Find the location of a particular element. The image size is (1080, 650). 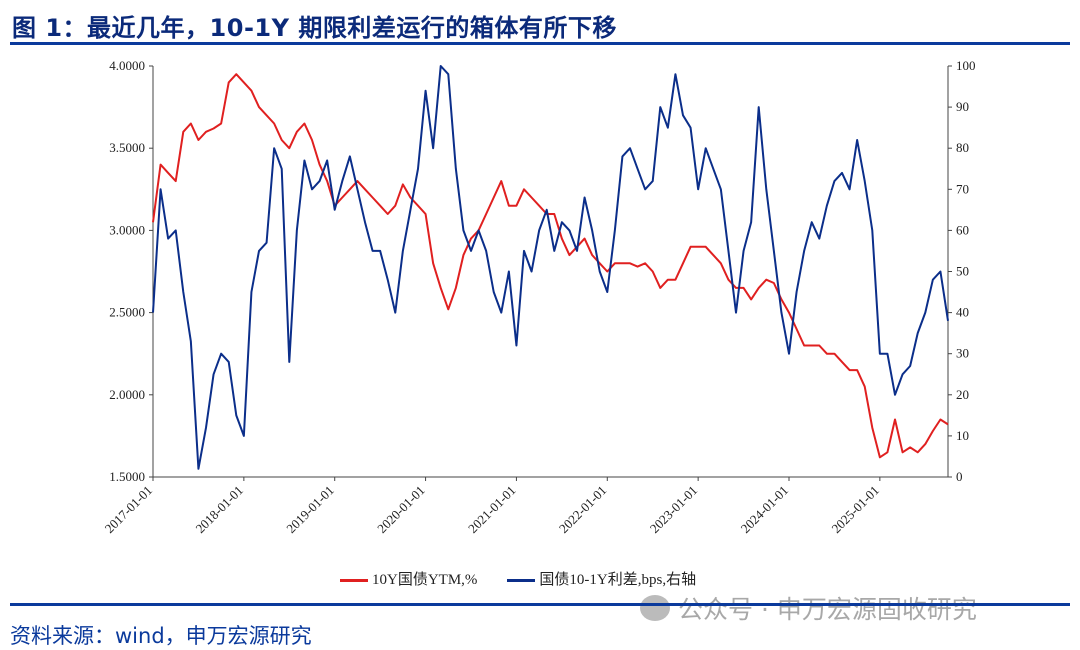

legend-item-spread: 国债10-1Y利差,bps,右轴 is located at coordinates (601, 578).